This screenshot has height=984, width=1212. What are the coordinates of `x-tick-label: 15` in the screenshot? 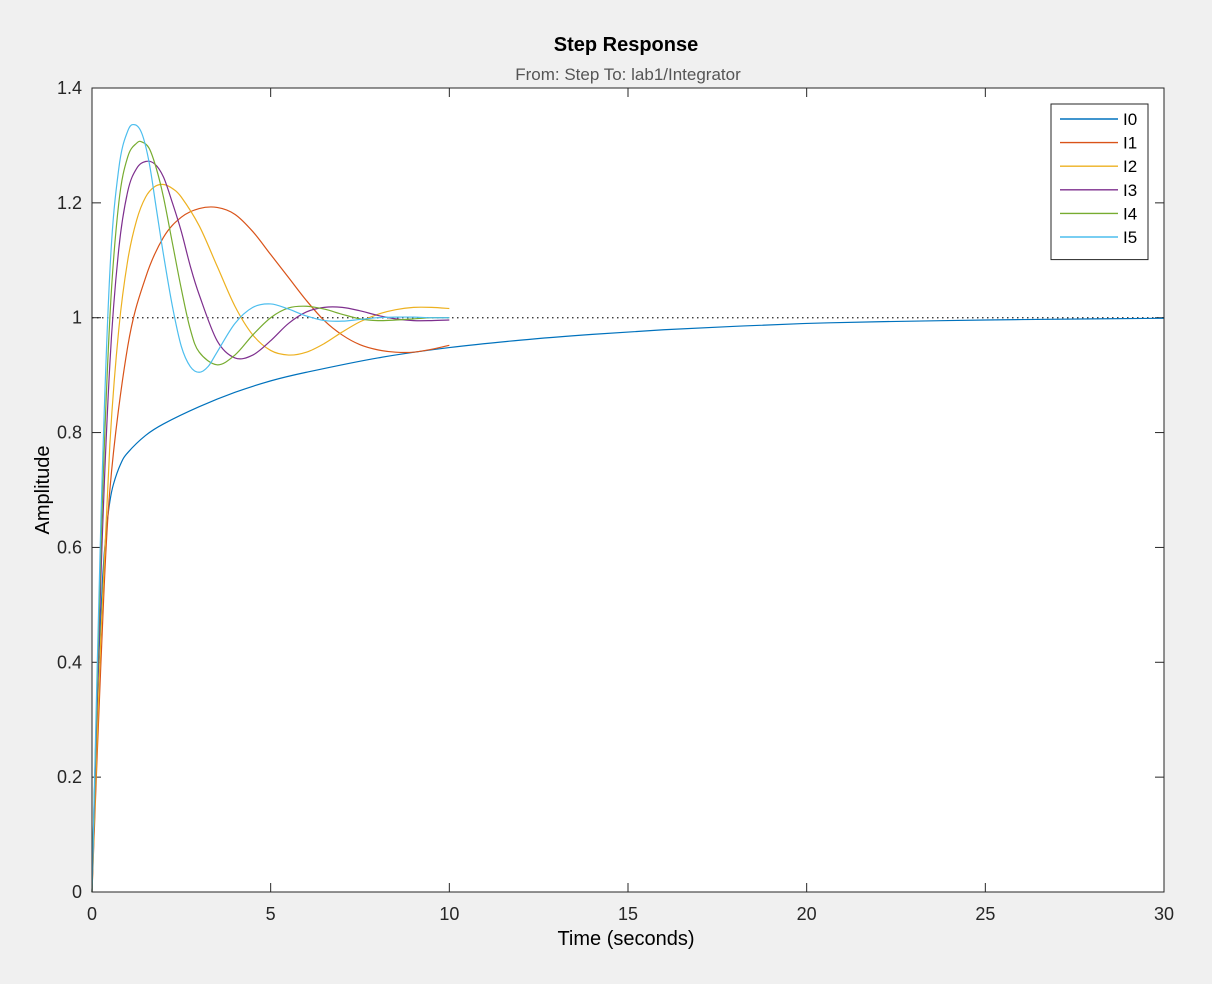 It's located at (628, 914).